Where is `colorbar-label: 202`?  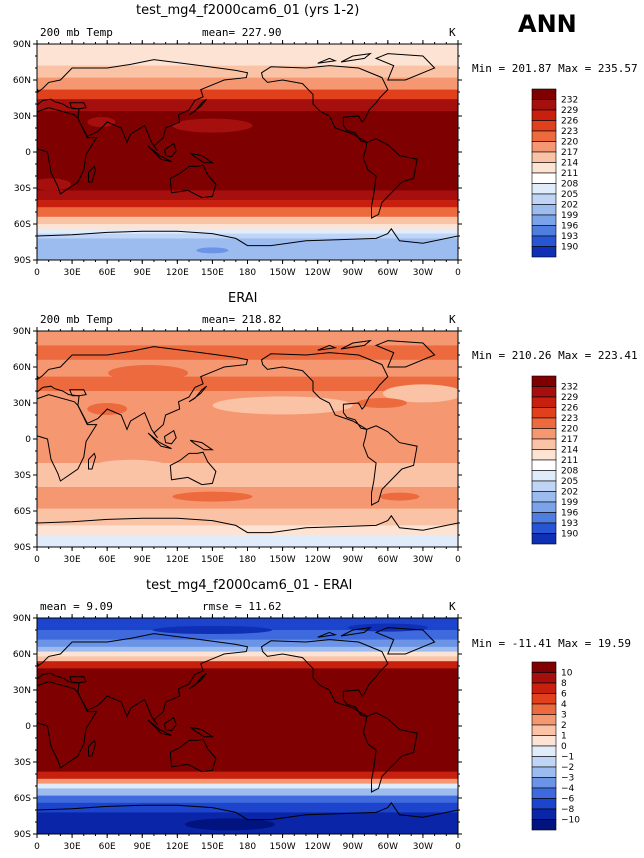 colorbar-label: 202 is located at coordinates (569, 206).